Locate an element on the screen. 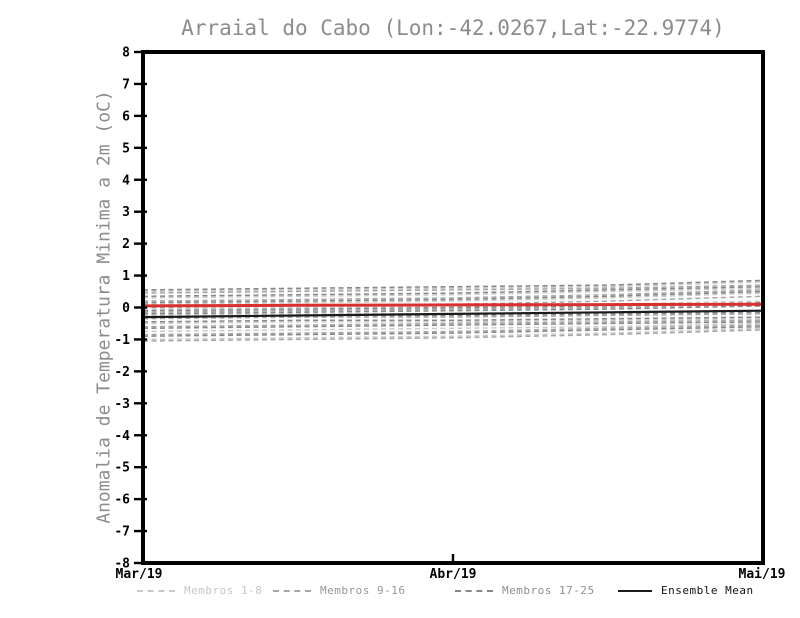 The image size is (800, 618). legend-item-ensemble-mean: Ensemble Mean is located at coordinates (686, 590).